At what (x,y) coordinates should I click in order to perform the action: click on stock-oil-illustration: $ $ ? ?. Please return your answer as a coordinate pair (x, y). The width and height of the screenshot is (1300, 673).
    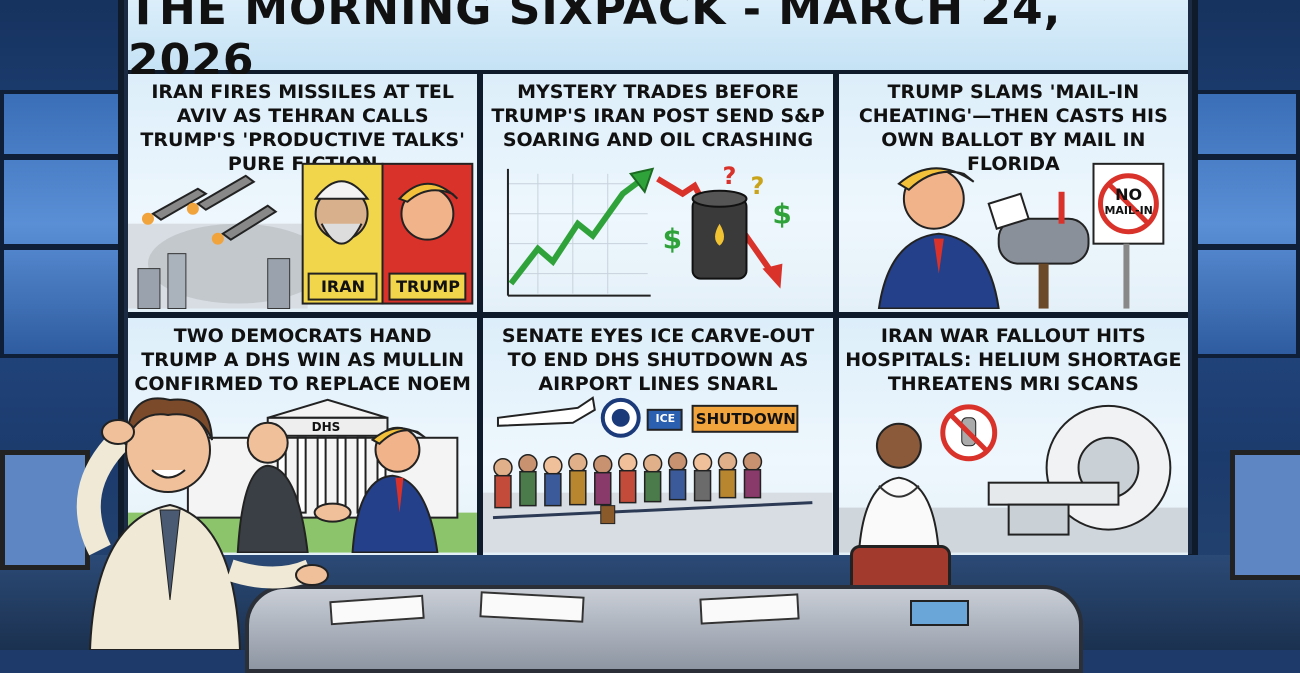
    Looking at the image, I should click on (649, 229).